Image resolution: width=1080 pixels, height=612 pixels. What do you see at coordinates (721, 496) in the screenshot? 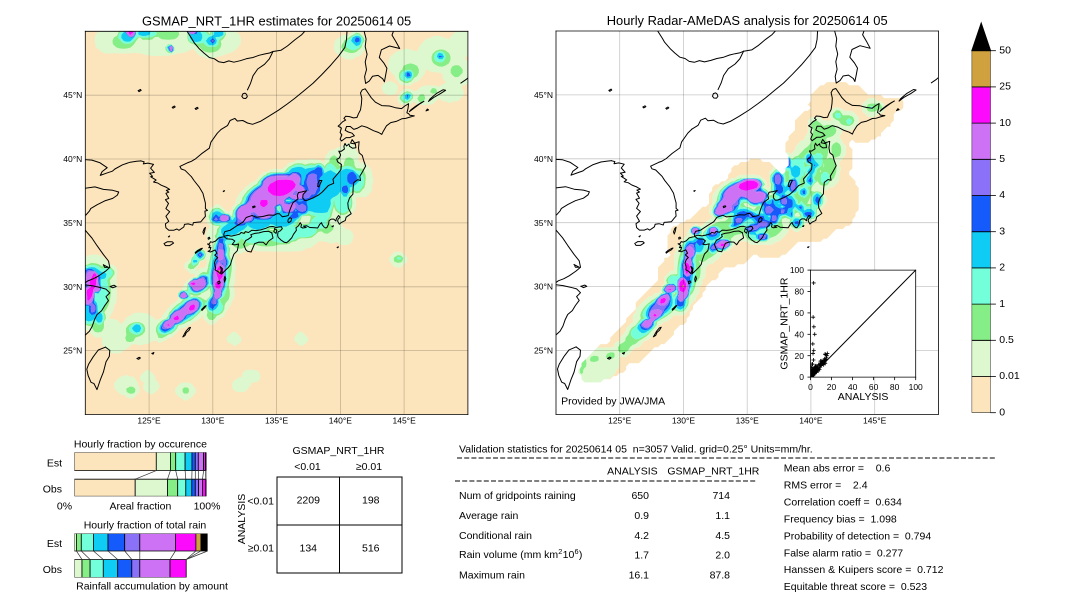
I see `svg-text: 714` at bounding box center [721, 496].